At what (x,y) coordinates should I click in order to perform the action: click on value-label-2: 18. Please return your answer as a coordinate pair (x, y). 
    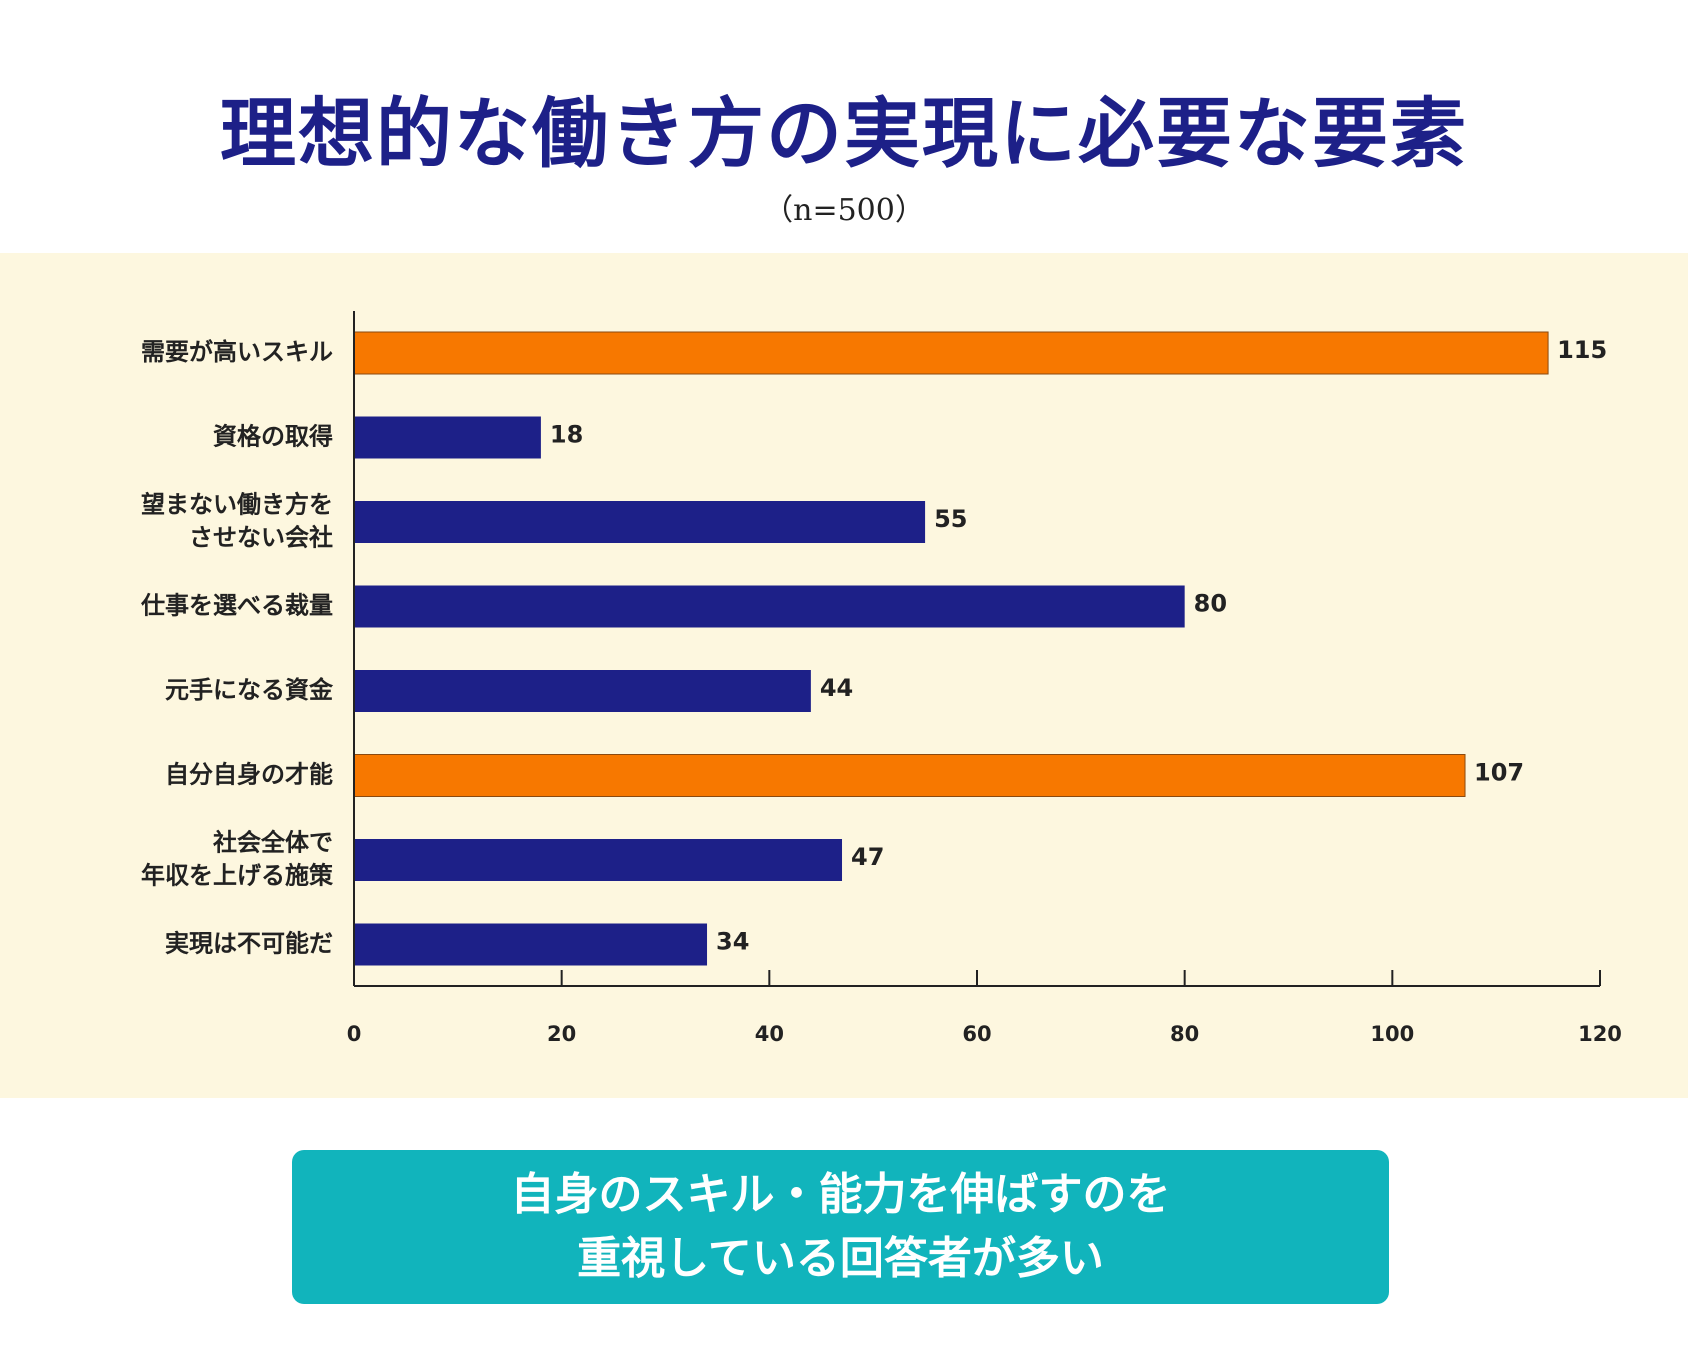
    Looking at the image, I should click on (566, 435).